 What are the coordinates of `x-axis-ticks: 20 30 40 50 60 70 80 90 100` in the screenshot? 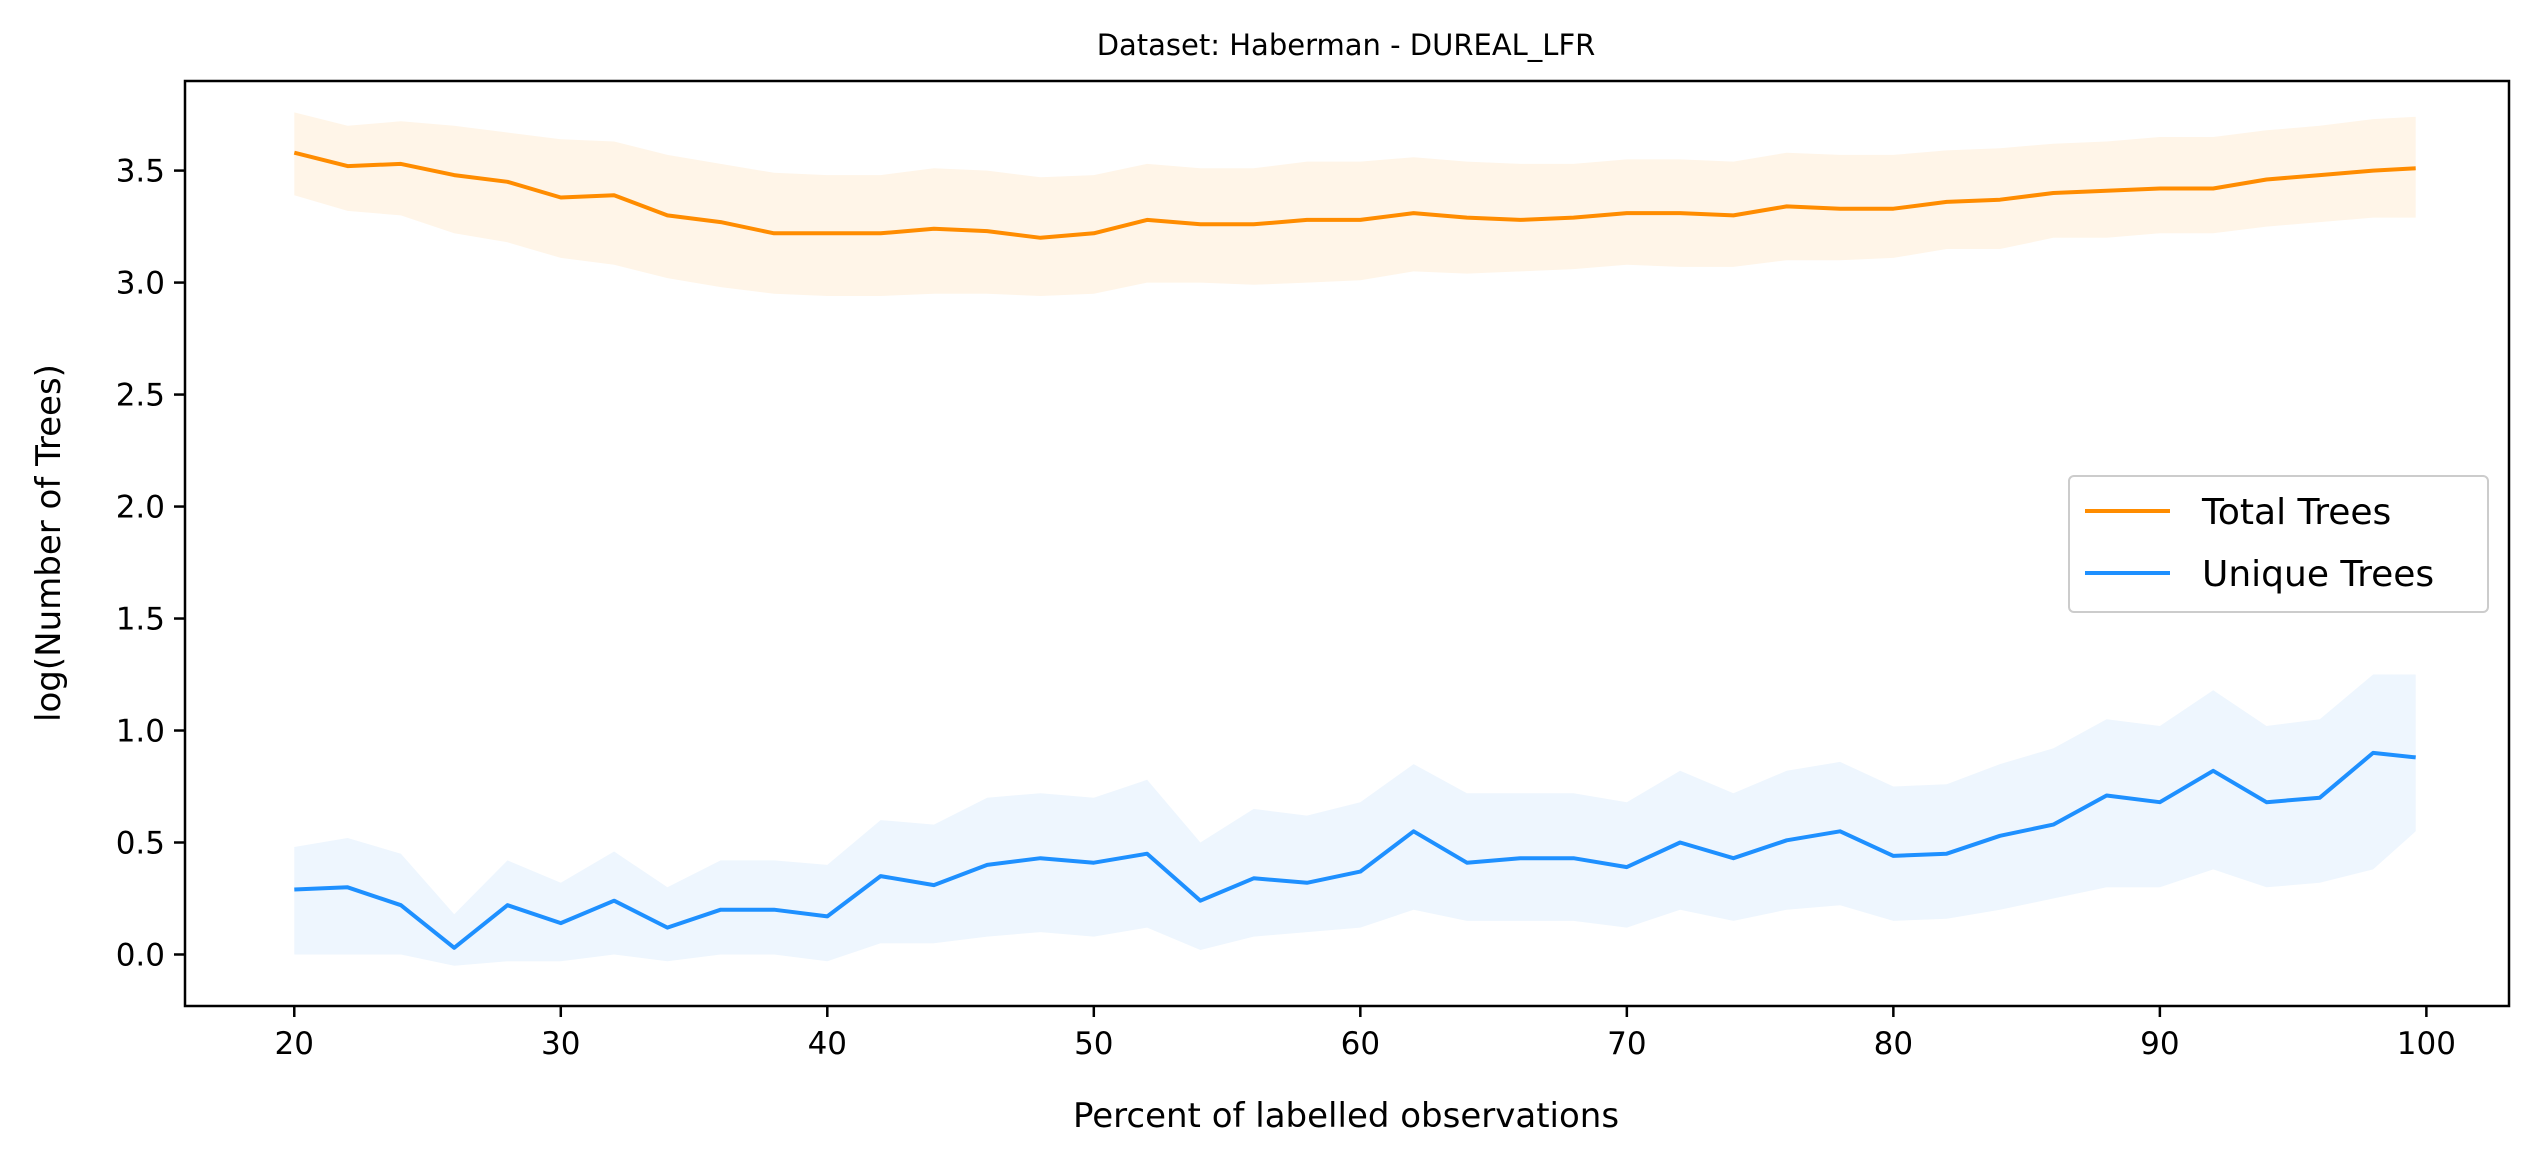 It's located at (1365, 1034).